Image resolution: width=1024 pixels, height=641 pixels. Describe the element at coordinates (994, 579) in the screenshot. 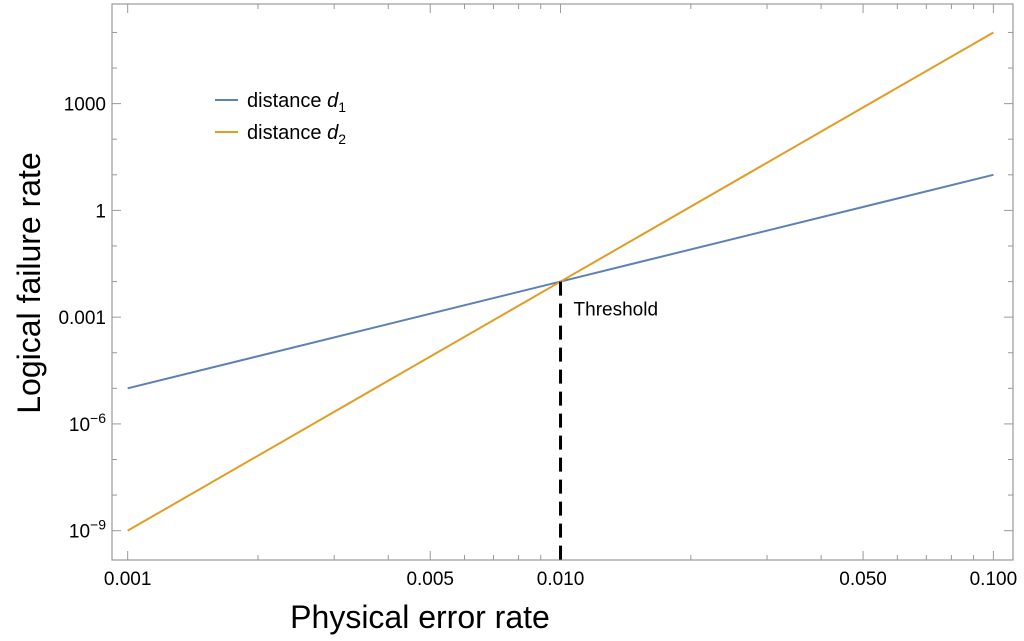

I see `x-tick-label: 0.100` at that location.